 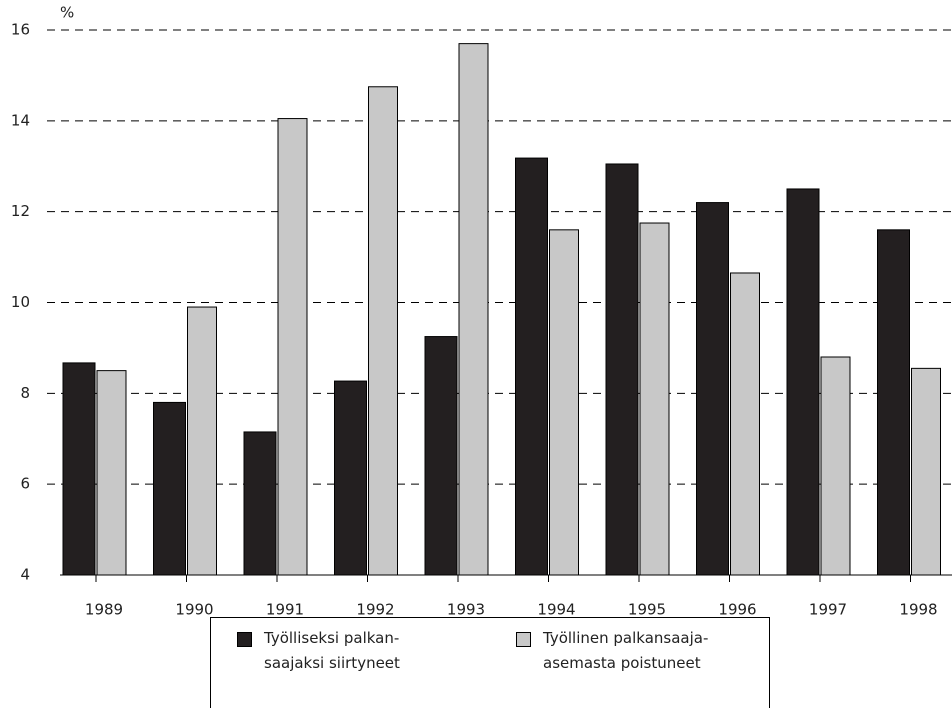 What do you see at coordinates (20, 120) in the screenshot?
I see `y-tick-label: 14` at bounding box center [20, 120].